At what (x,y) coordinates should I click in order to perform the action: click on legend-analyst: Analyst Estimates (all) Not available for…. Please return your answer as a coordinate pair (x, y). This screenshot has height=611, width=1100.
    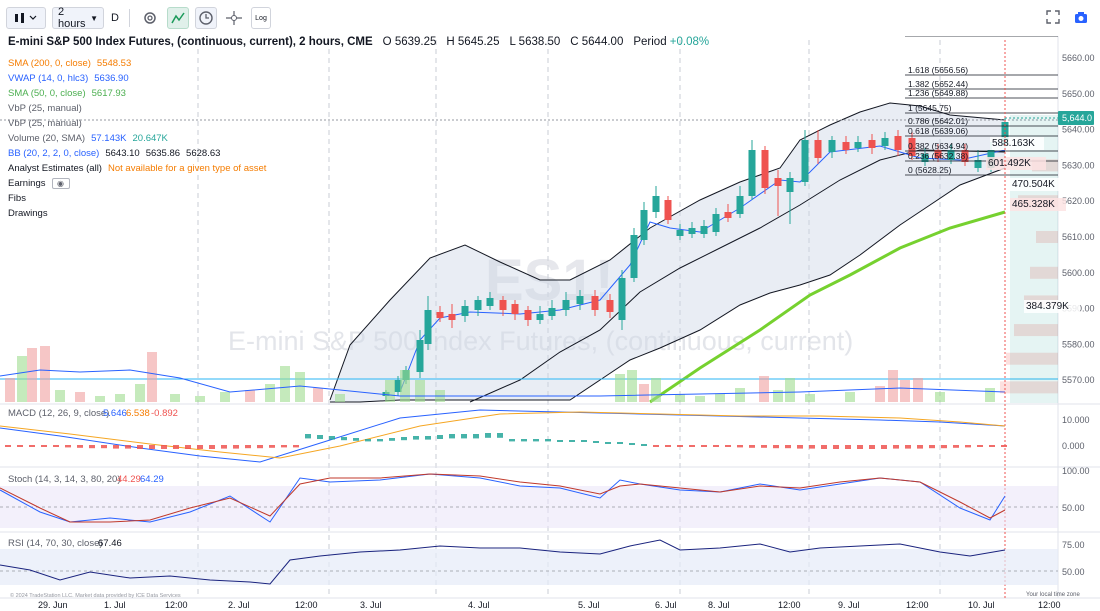
    Looking at the image, I should click on (137, 168).